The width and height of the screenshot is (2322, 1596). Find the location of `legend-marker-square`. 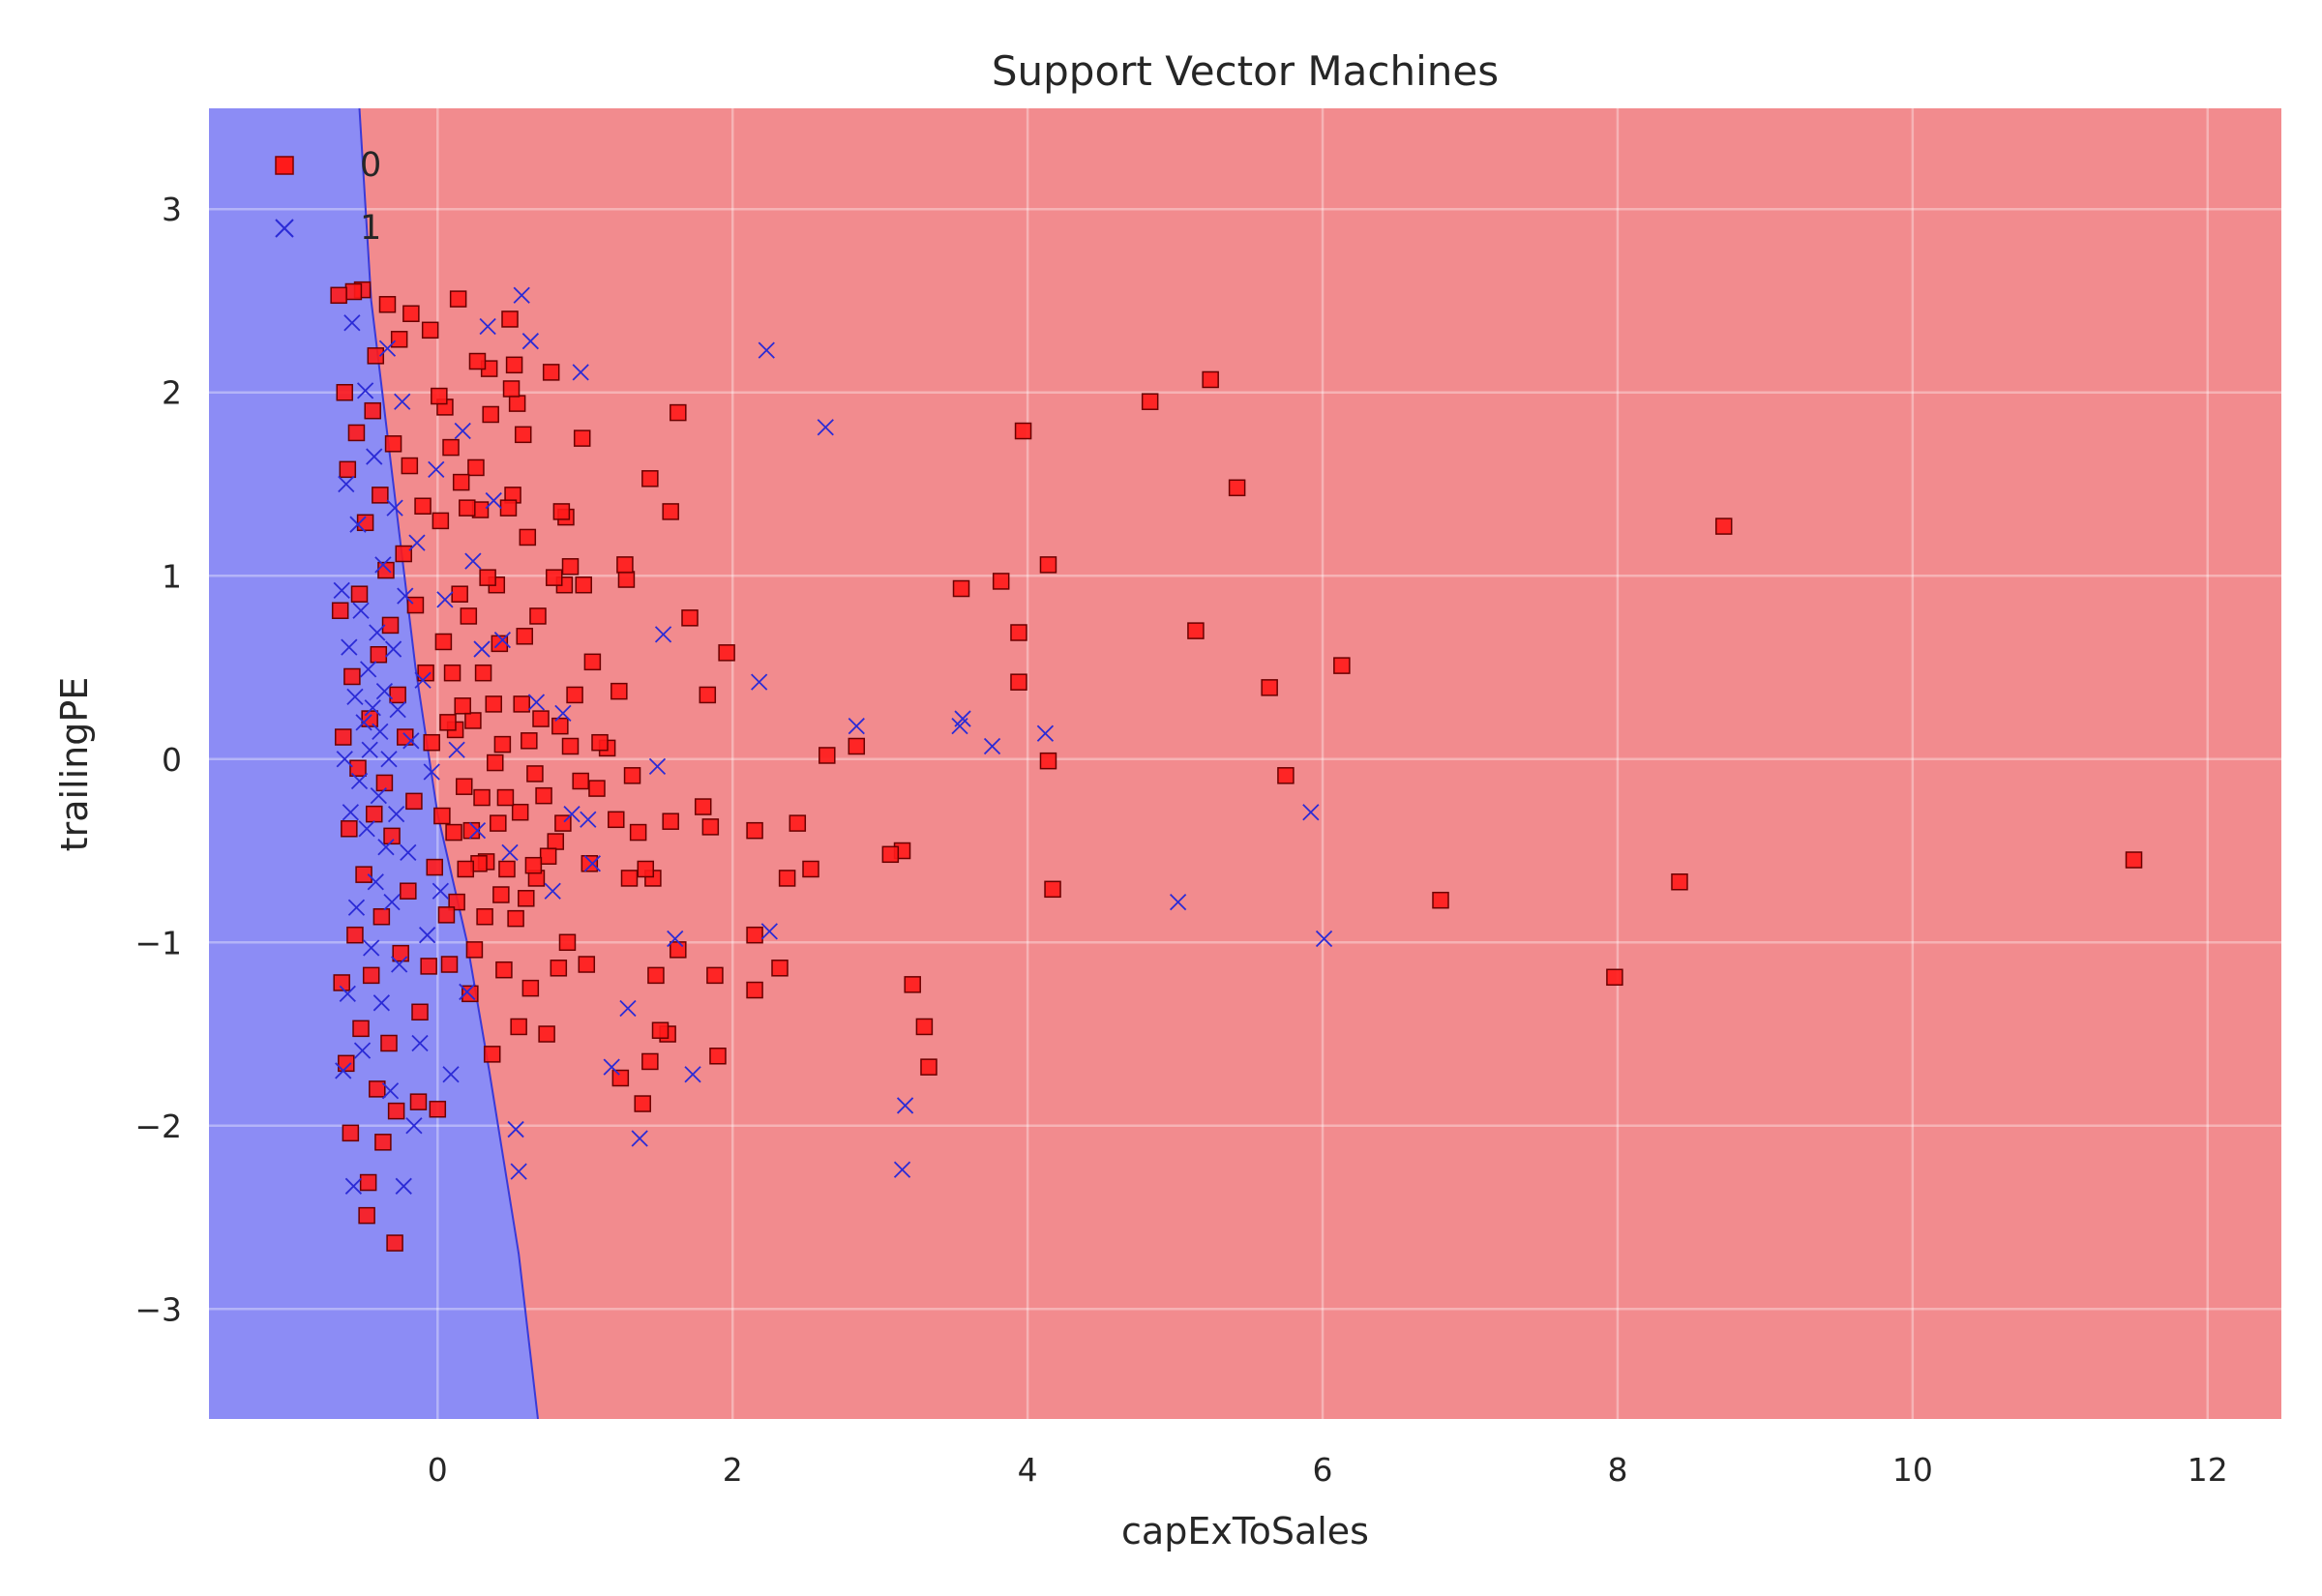

legend-marker-square is located at coordinates (284, 165).